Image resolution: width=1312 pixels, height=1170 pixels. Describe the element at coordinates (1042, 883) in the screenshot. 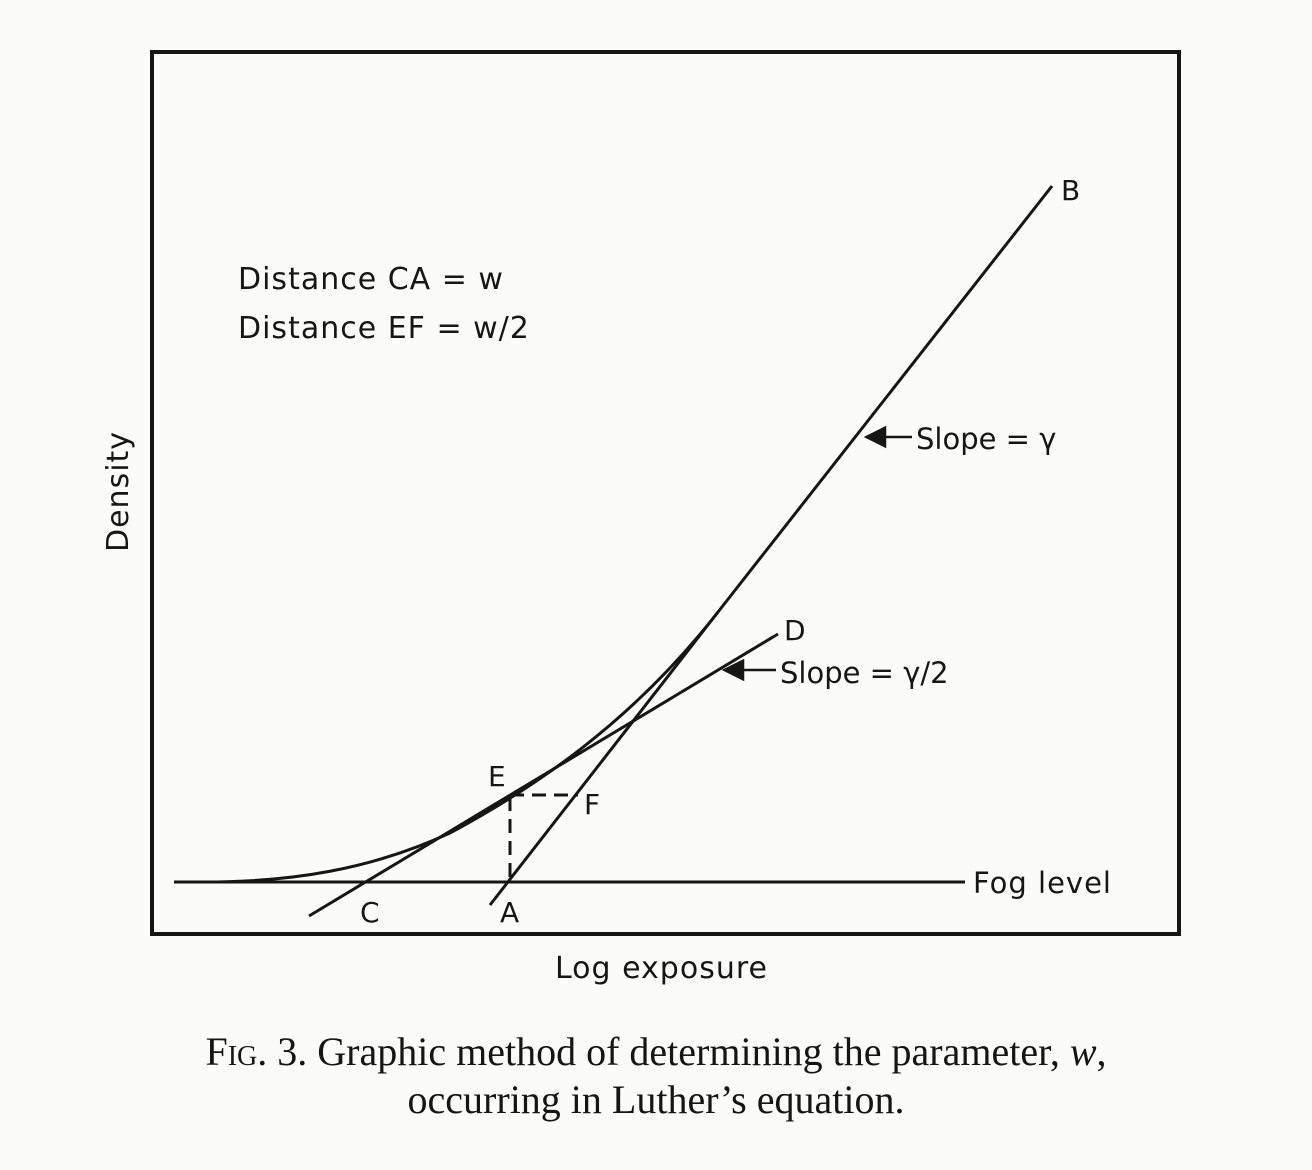

I see `fog-level-label: Fog level` at that location.